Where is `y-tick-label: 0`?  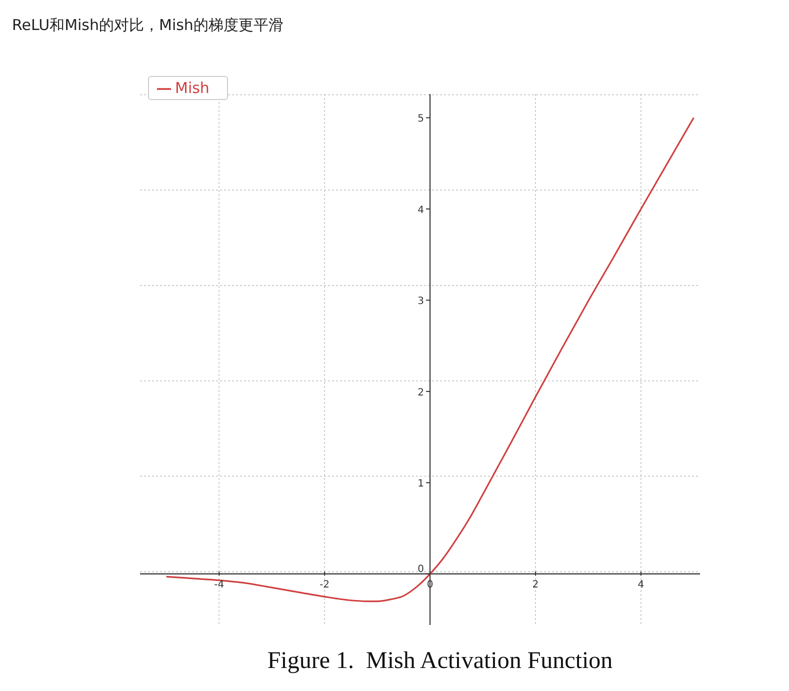 y-tick-label: 0 is located at coordinates (421, 569).